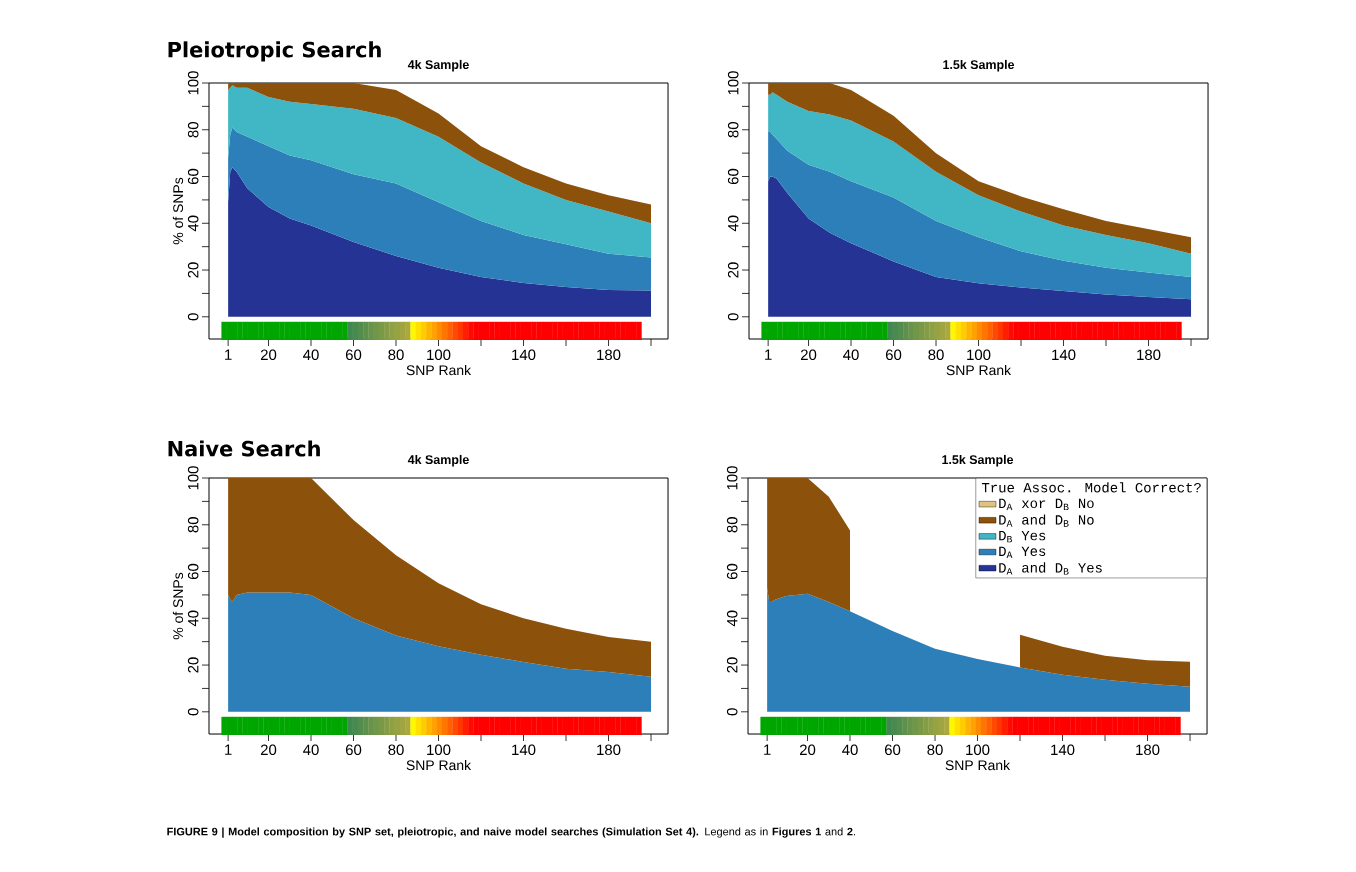  Describe the element at coordinates (1050, 568) in the screenshot. I see `legend-label: D$_{A}$ and D$_{B}$ Yes` at that location.